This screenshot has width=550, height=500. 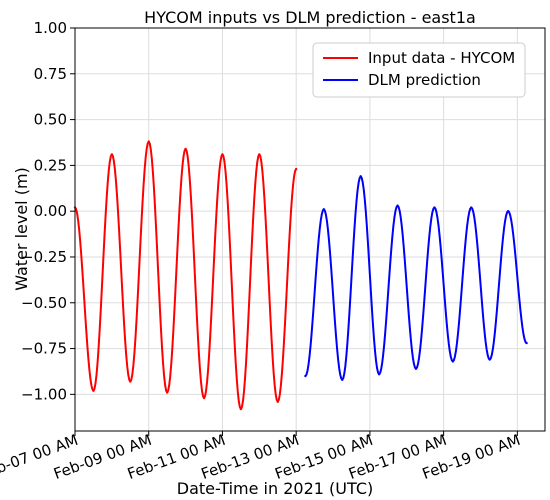 I want to click on legend-label-hycom: Input data - HYCOM, so click(x=441, y=58).